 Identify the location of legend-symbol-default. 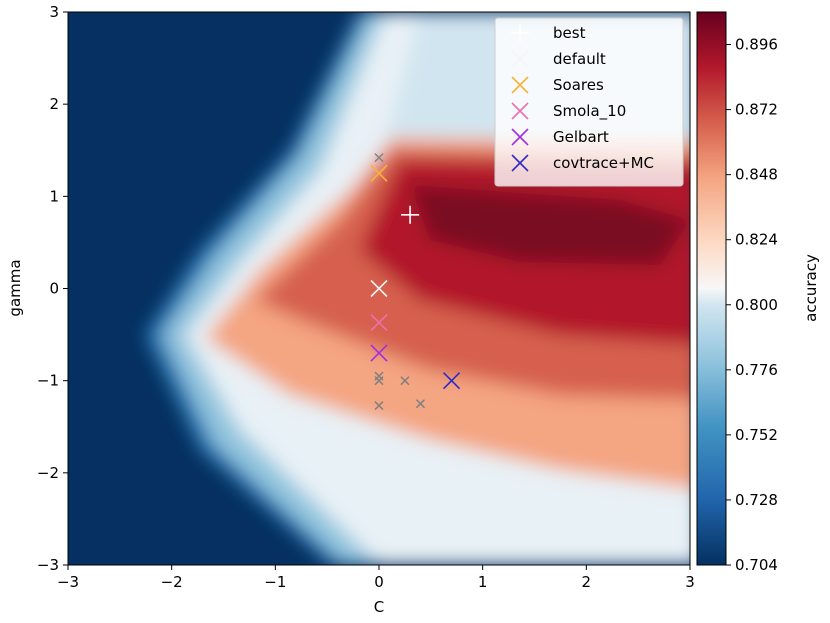
(520, 59).